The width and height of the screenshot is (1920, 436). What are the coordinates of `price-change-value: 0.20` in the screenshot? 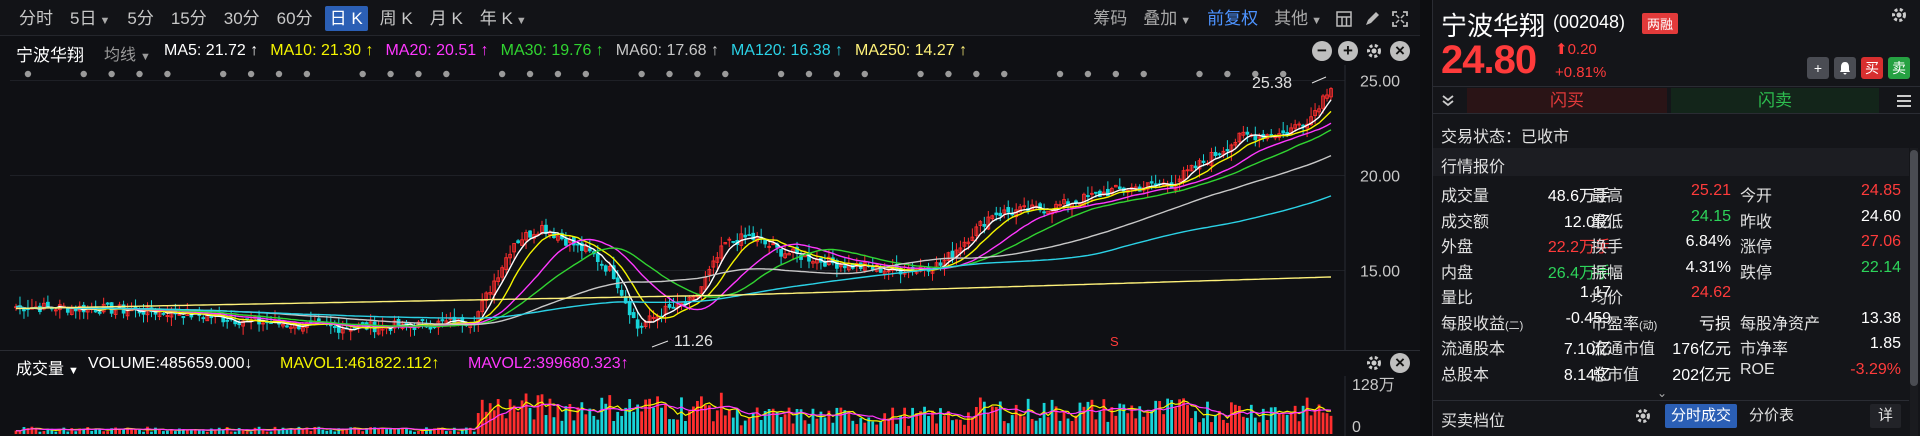 It's located at (1582, 49).